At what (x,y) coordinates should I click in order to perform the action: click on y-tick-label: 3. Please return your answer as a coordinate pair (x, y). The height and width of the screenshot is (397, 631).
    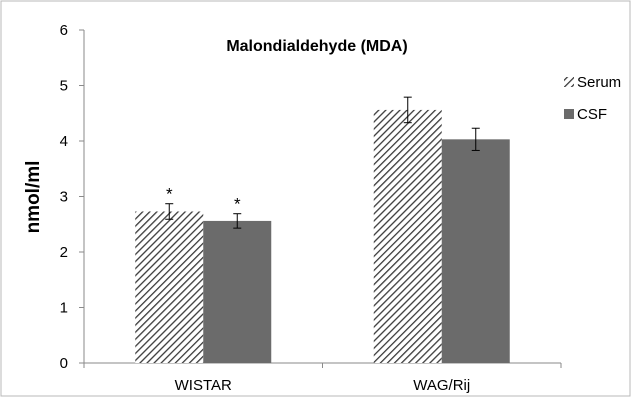
    Looking at the image, I should click on (64, 197).